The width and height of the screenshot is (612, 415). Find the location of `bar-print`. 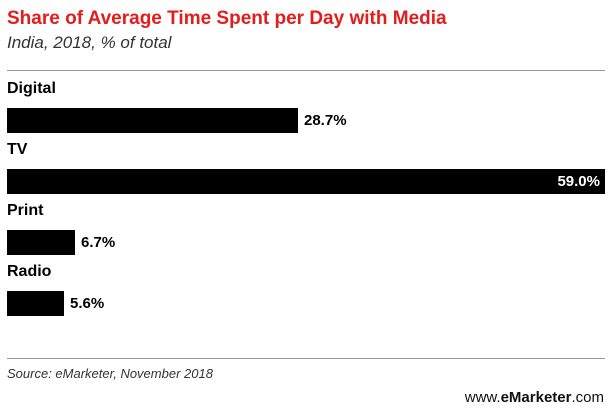

bar-print is located at coordinates (41, 242).